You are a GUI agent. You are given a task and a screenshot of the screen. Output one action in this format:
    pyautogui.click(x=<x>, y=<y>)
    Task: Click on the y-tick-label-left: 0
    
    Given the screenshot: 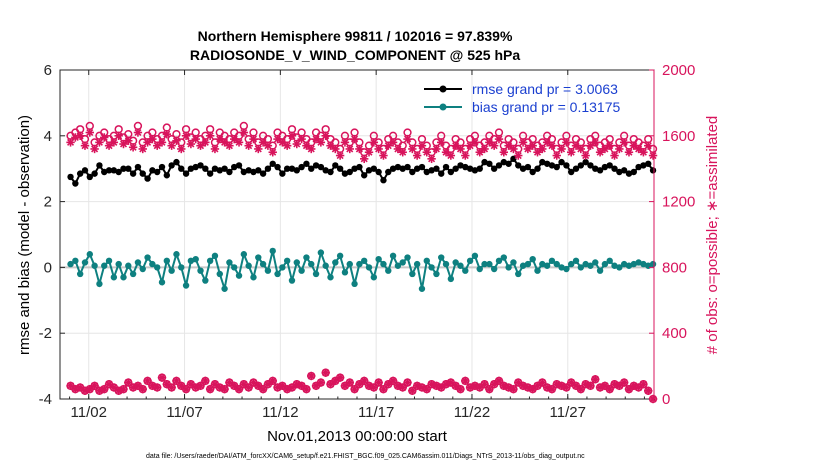 What is the action you would take?
    pyautogui.click(x=48, y=267)
    